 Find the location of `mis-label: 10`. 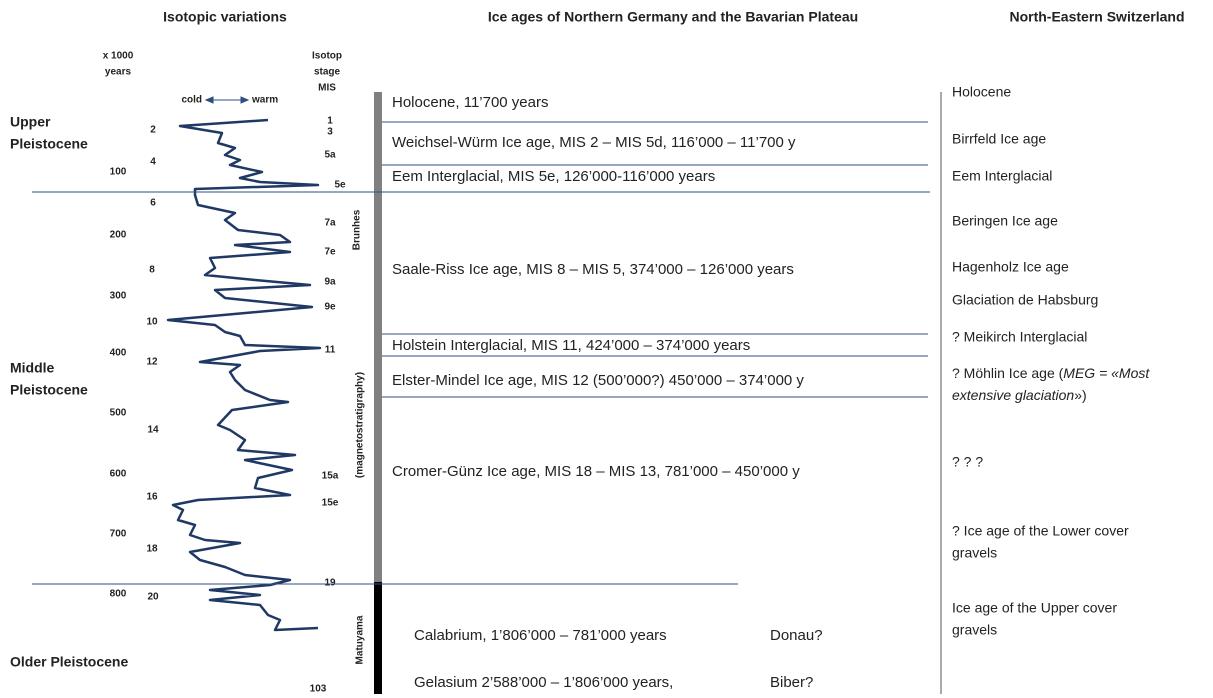

mis-label: 10 is located at coordinates (152, 322).